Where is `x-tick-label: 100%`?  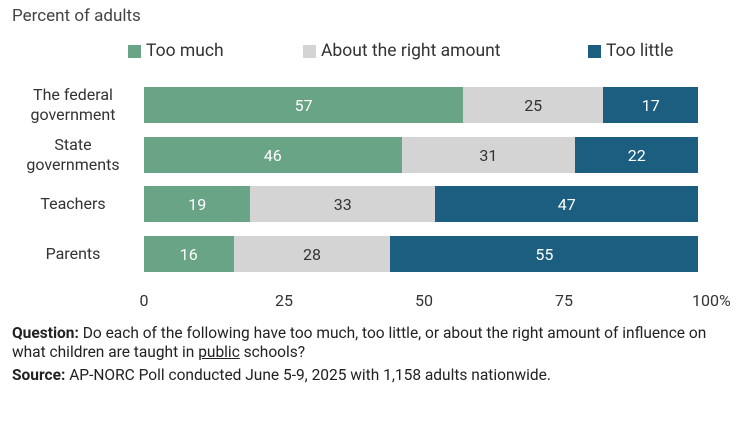 x-tick-label: 100% is located at coordinates (711, 300).